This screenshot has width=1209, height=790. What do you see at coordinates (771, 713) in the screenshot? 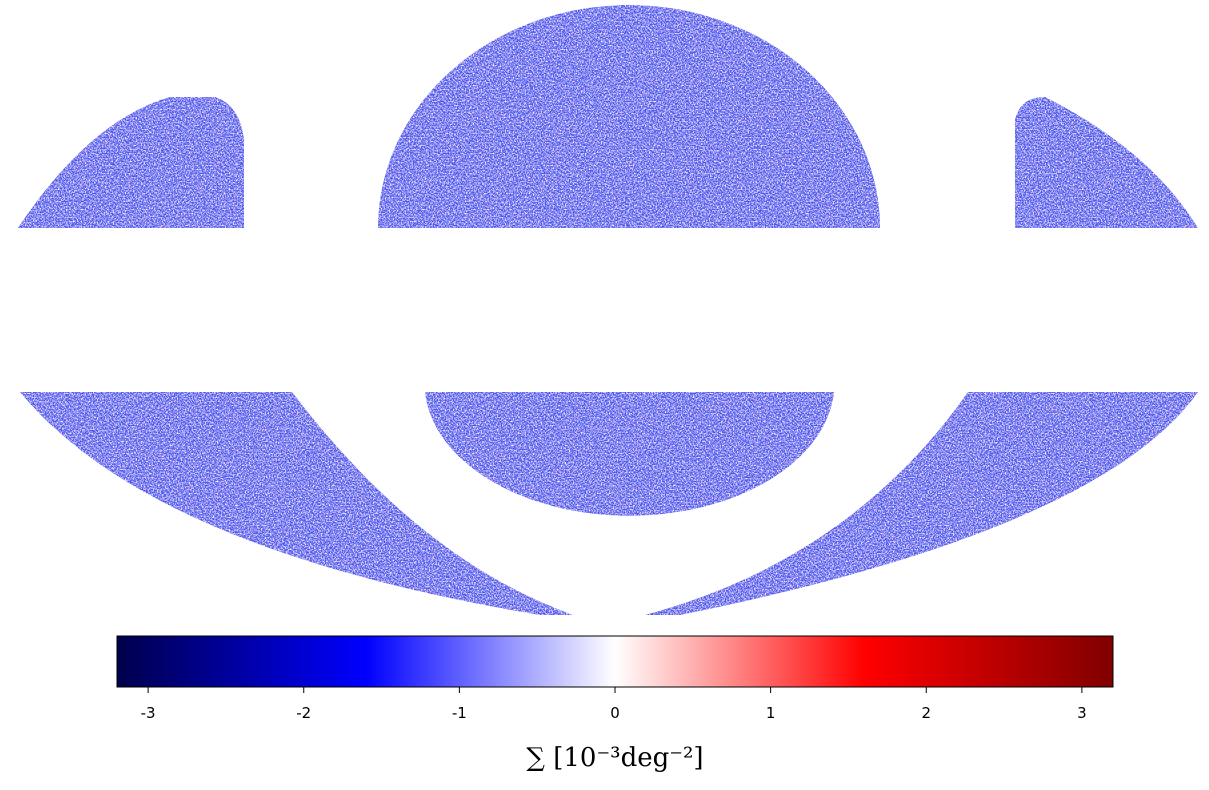
I see `tick-label: 1` at bounding box center [771, 713].